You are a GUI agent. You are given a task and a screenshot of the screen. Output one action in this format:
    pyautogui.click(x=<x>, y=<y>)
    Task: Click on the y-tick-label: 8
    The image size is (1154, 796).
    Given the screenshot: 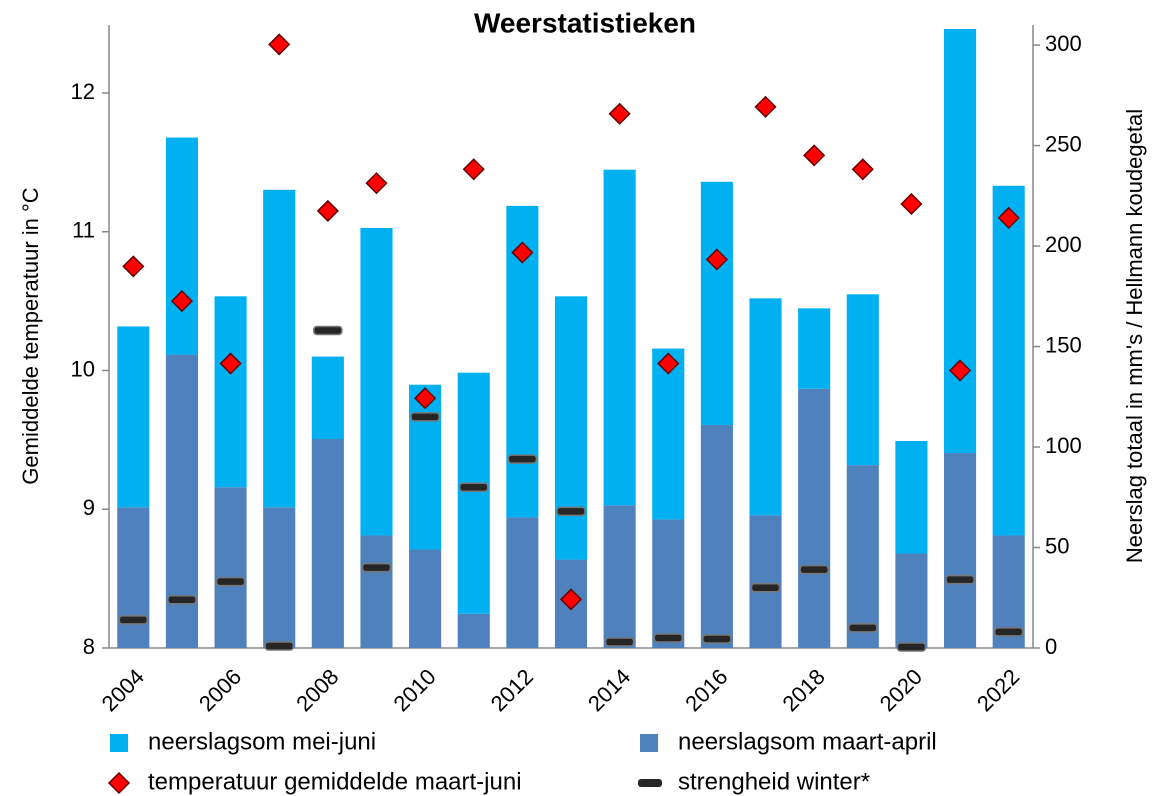 What is the action you would take?
    pyautogui.click(x=89, y=646)
    